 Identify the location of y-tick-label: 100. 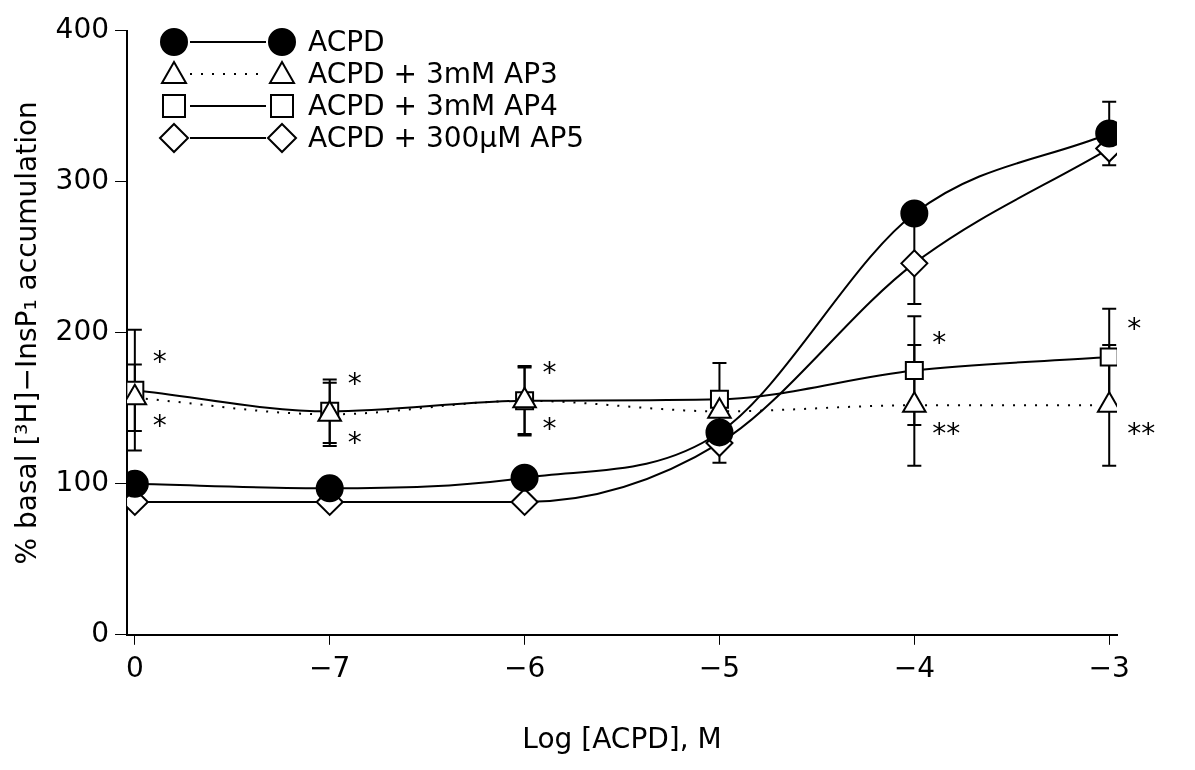
(82, 482).